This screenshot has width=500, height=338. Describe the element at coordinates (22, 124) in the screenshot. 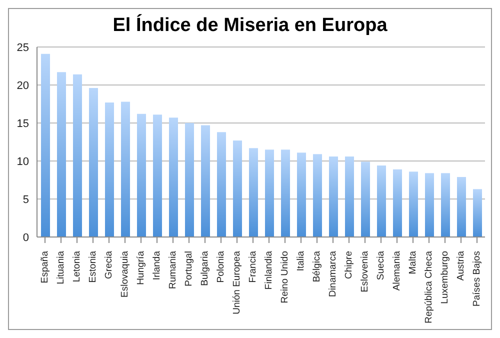

I see `y-tick-label: 15` at that location.